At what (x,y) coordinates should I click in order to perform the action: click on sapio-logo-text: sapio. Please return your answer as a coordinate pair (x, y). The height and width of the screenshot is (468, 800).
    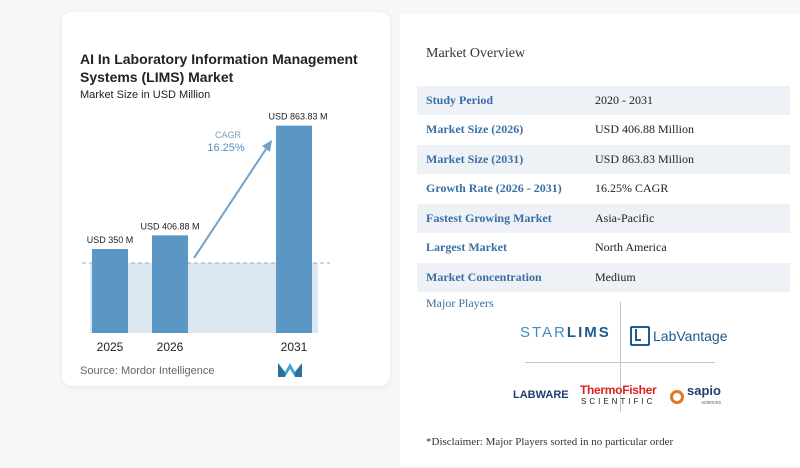
    Looking at the image, I should click on (704, 390).